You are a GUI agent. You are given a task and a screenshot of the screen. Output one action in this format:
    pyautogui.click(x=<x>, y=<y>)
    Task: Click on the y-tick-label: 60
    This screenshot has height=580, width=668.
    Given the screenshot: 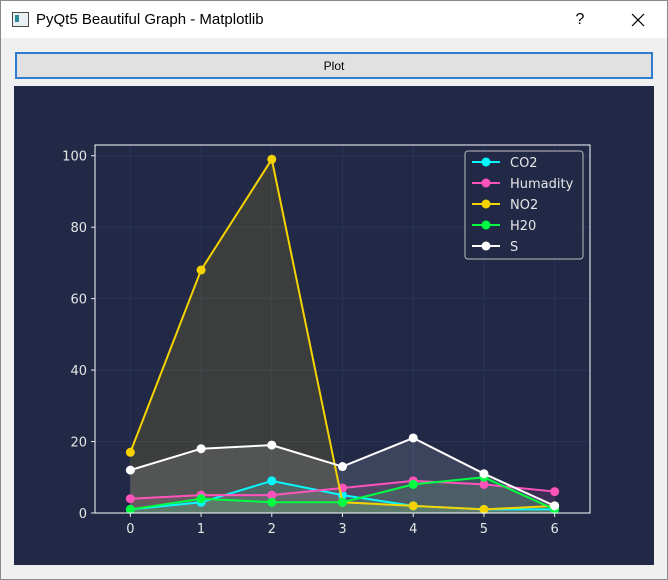 What is the action you would take?
    pyautogui.click(x=78, y=300)
    